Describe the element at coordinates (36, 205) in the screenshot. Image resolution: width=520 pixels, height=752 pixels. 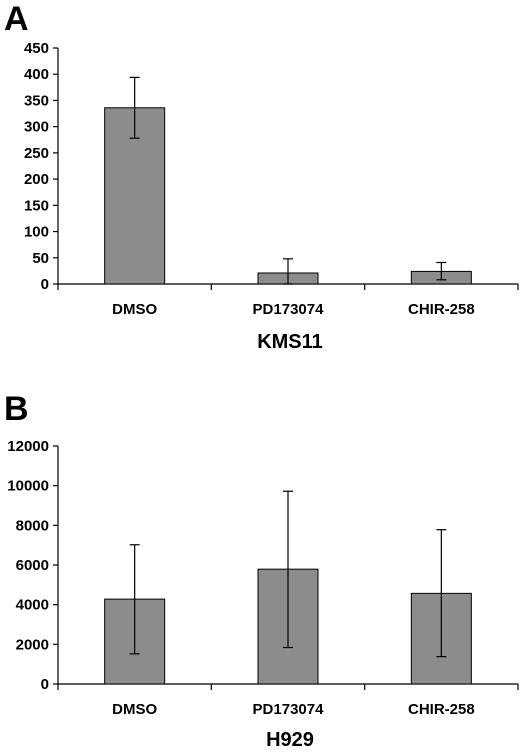
I see `panel-a-y-tick-label: 150` at that location.